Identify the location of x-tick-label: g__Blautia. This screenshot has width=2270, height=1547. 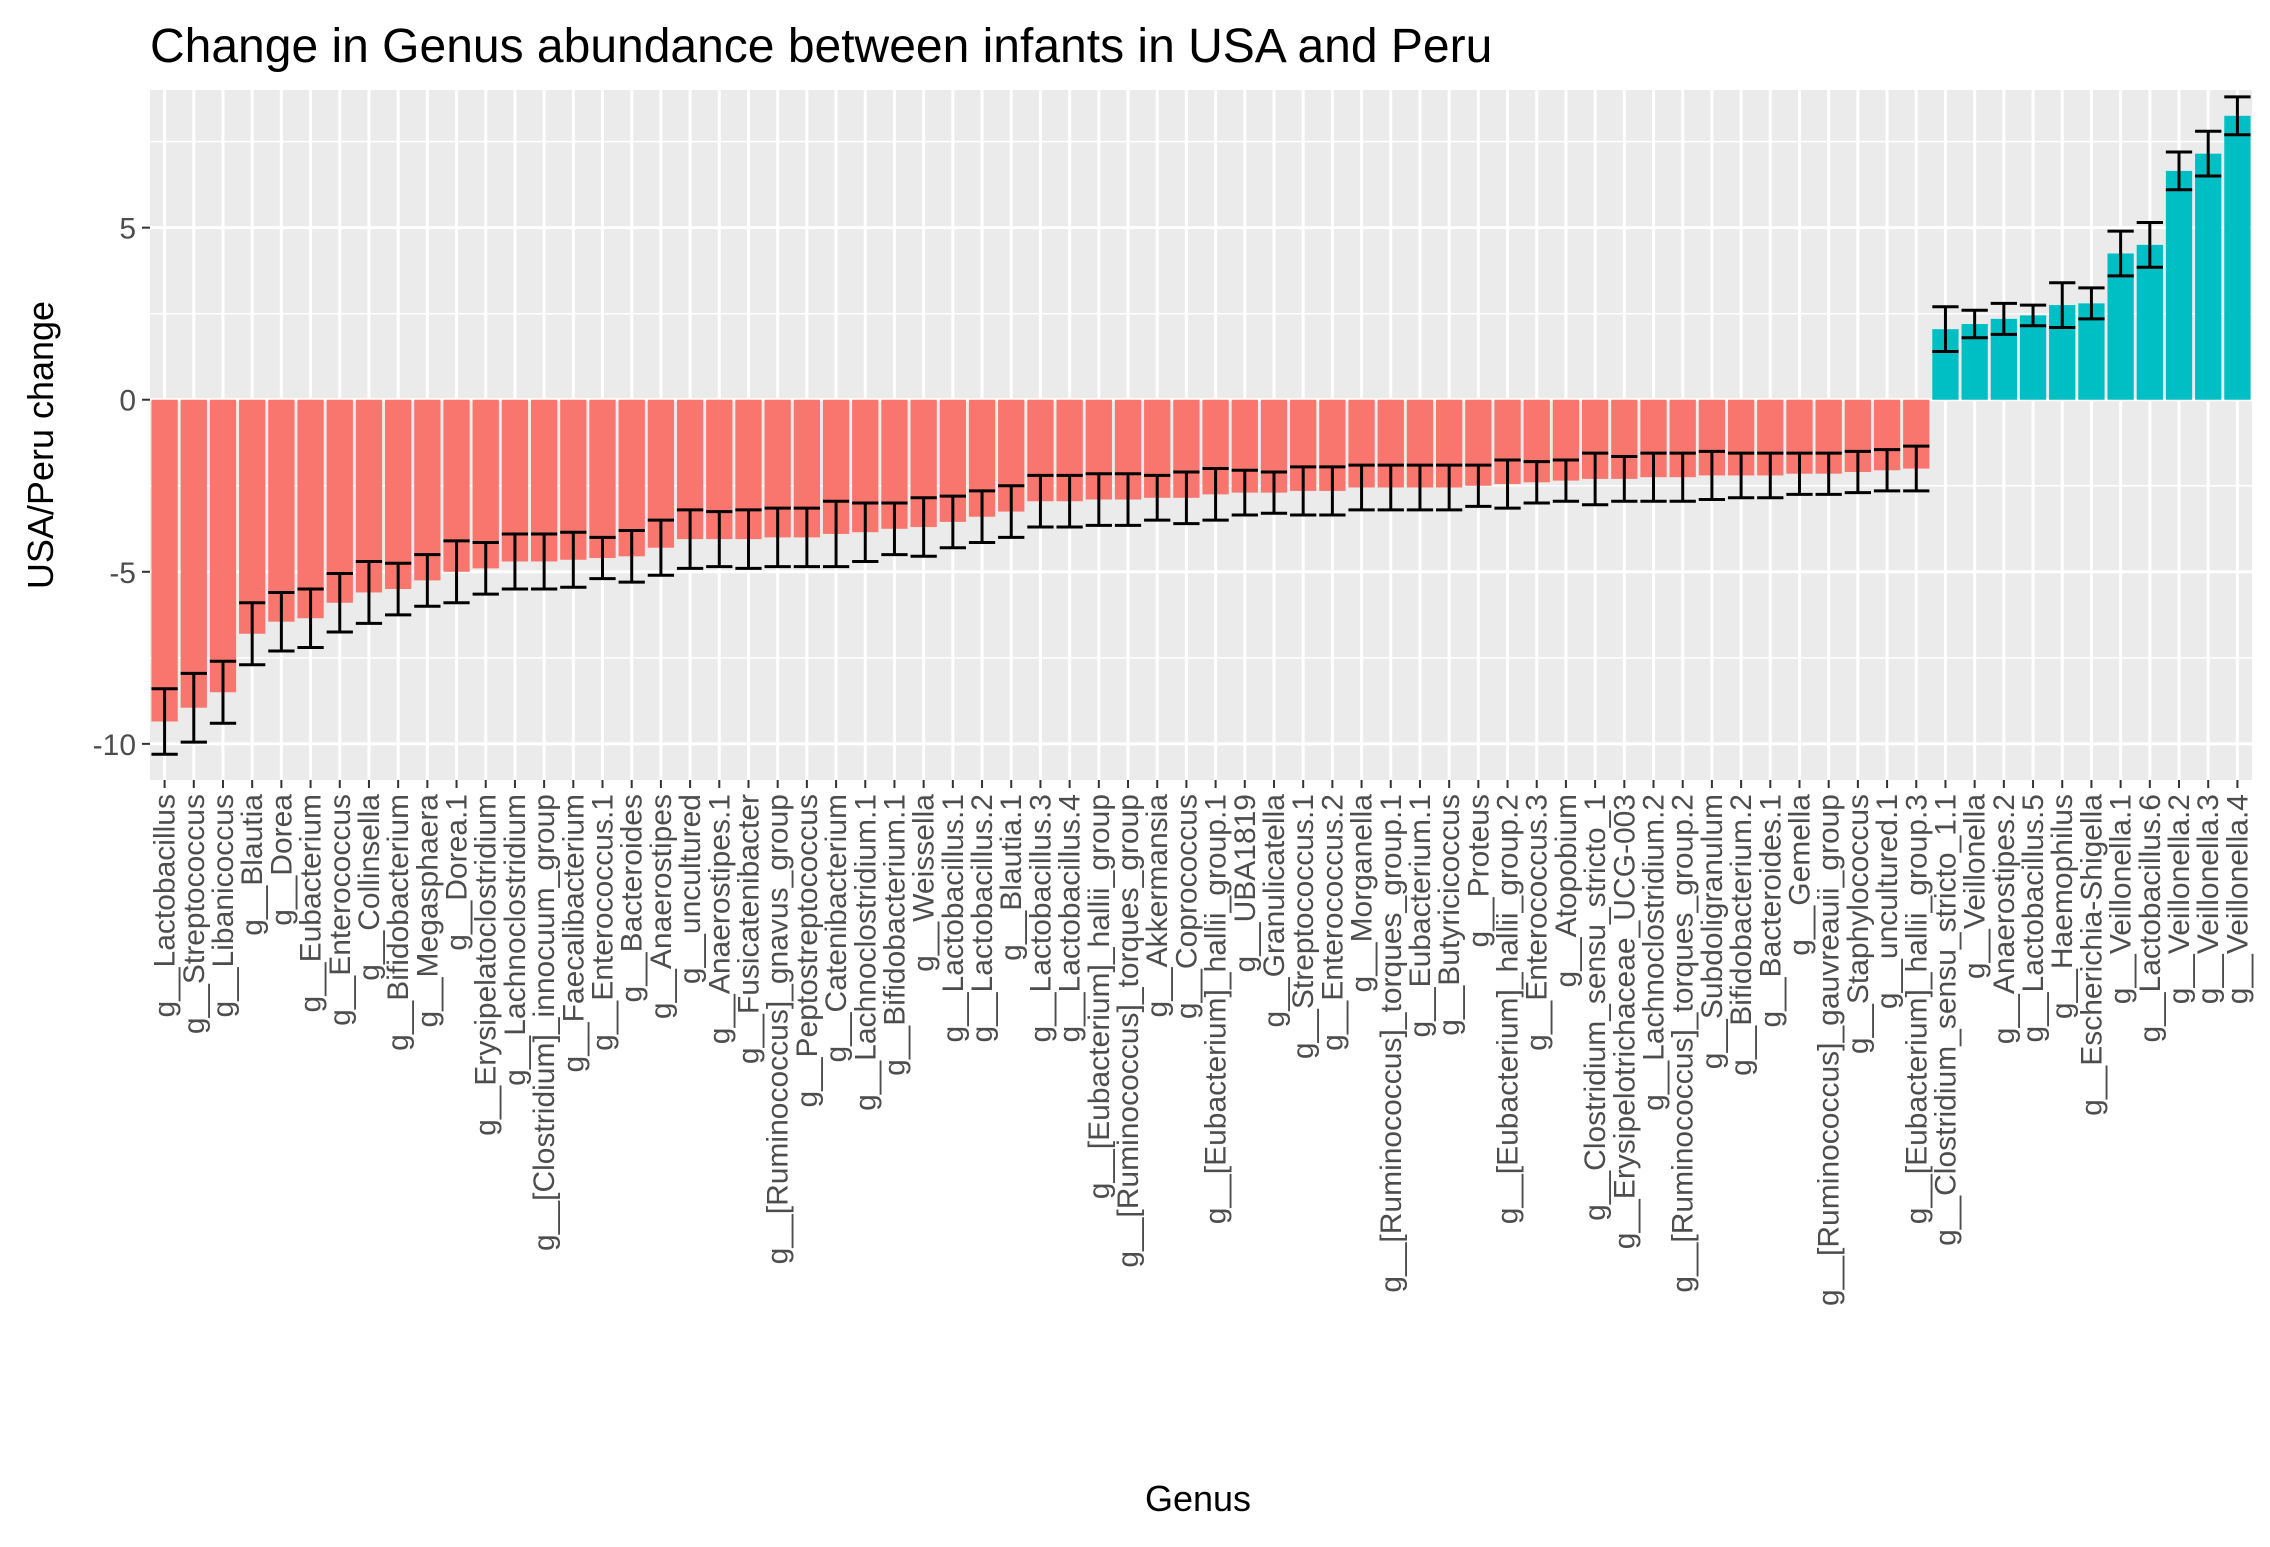
(252, 865).